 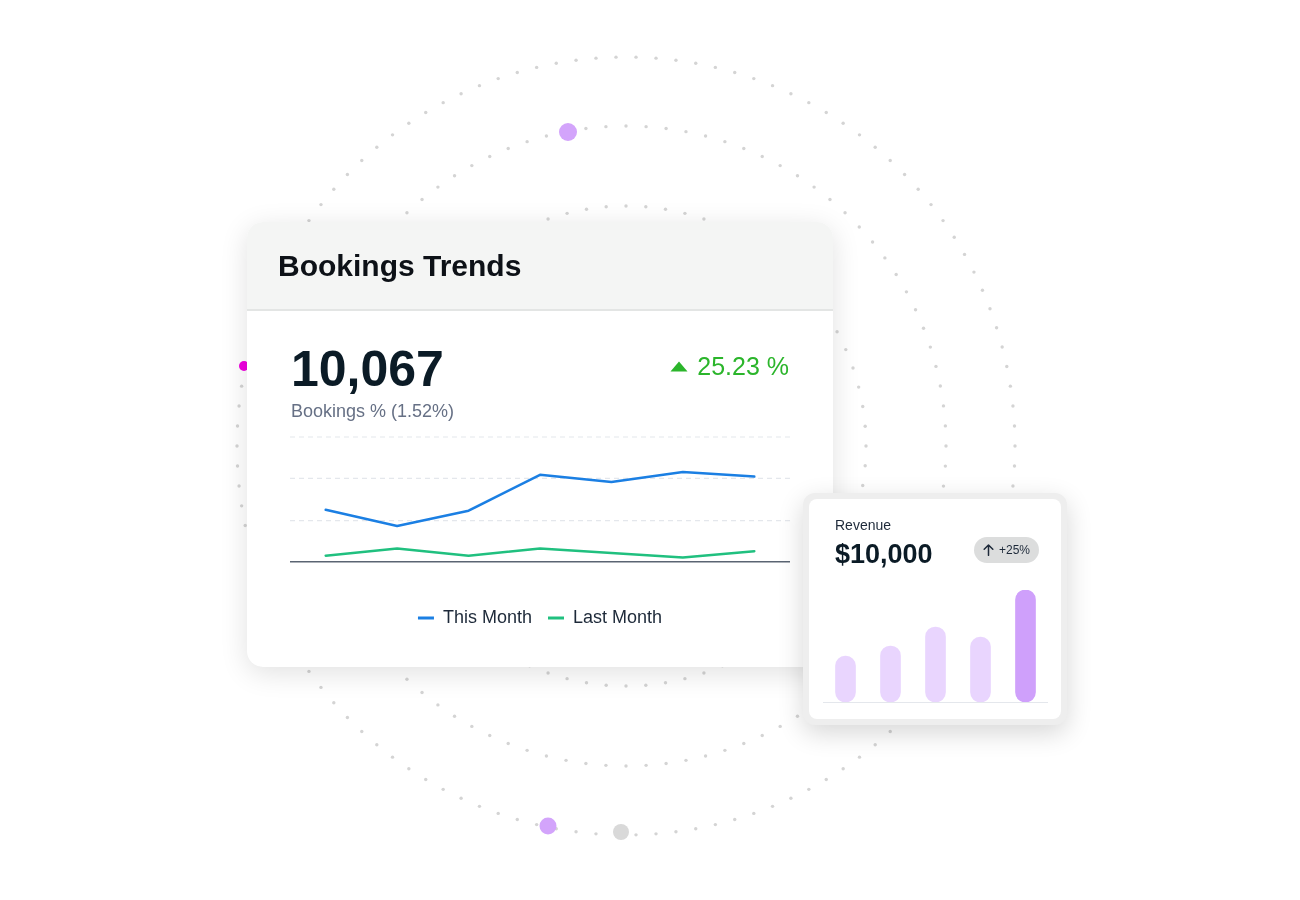 I want to click on chart-subtitle: 10,067, so click(x=367, y=369).